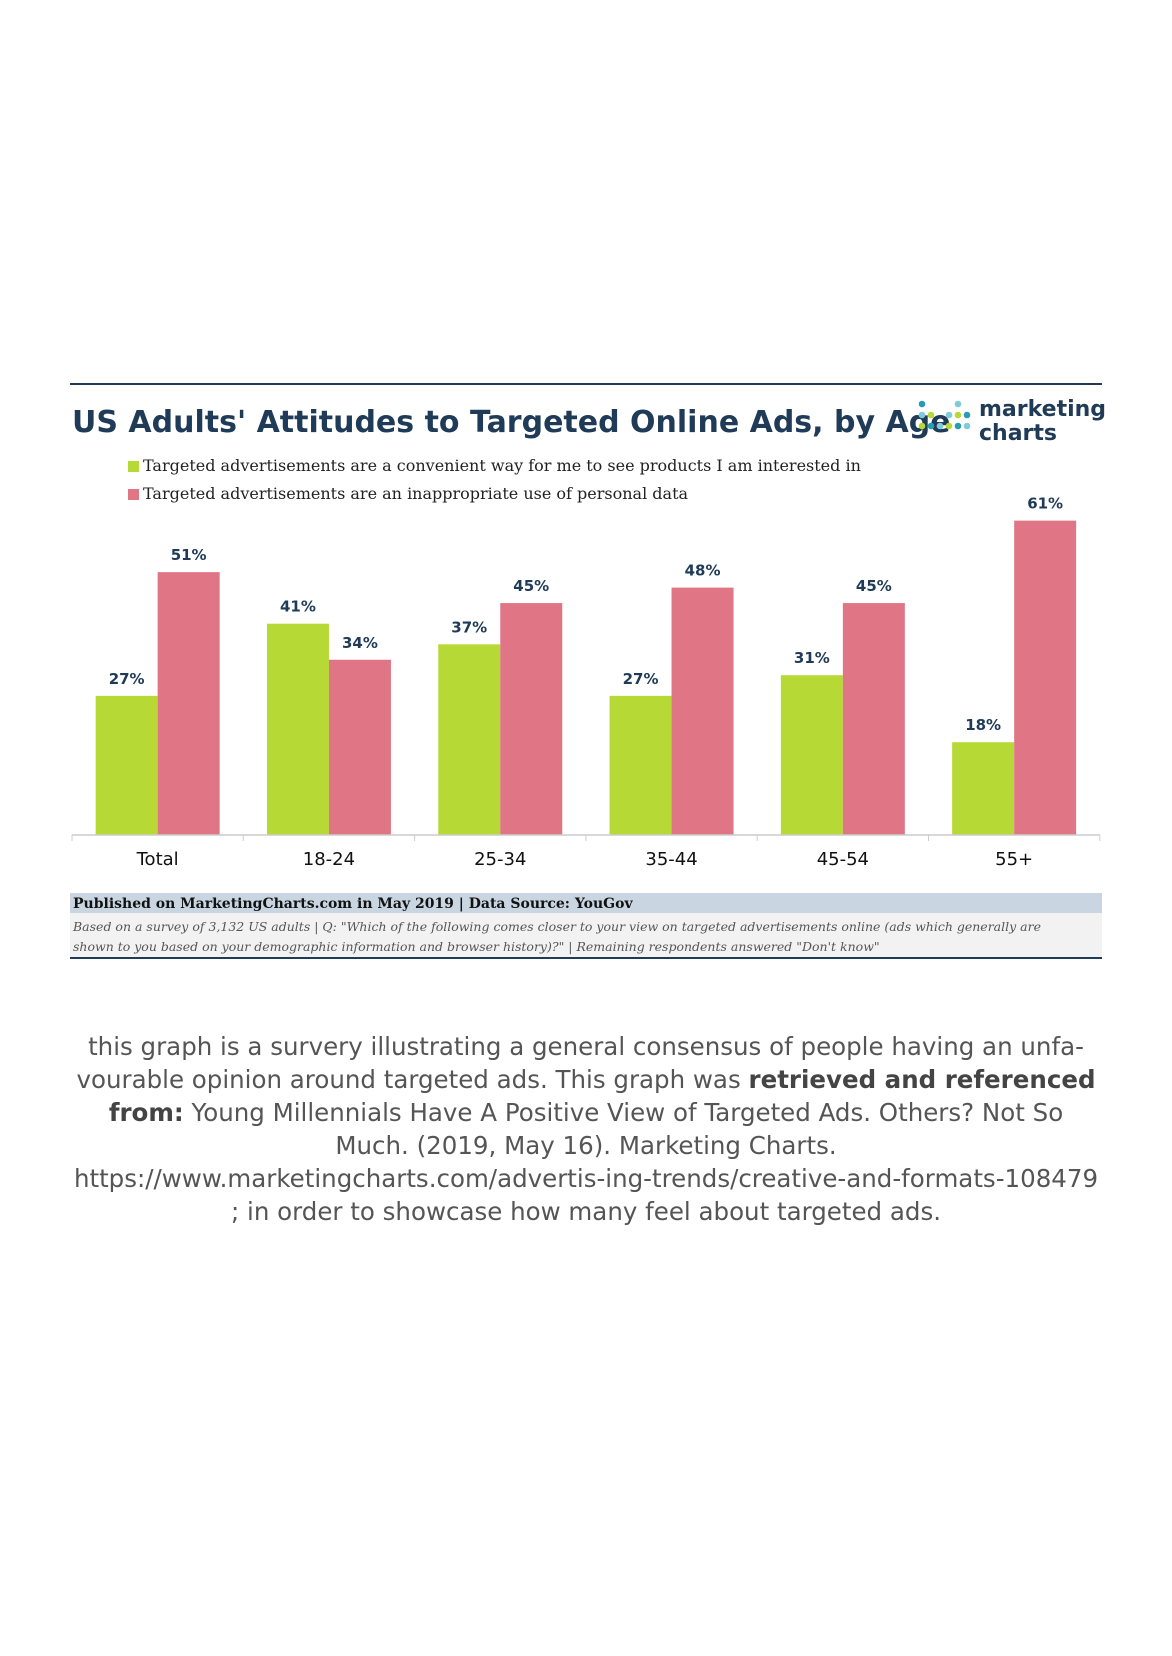  Describe the element at coordinates (157, 859) in the screenshot. I see `category-label-total: Total` at that location.